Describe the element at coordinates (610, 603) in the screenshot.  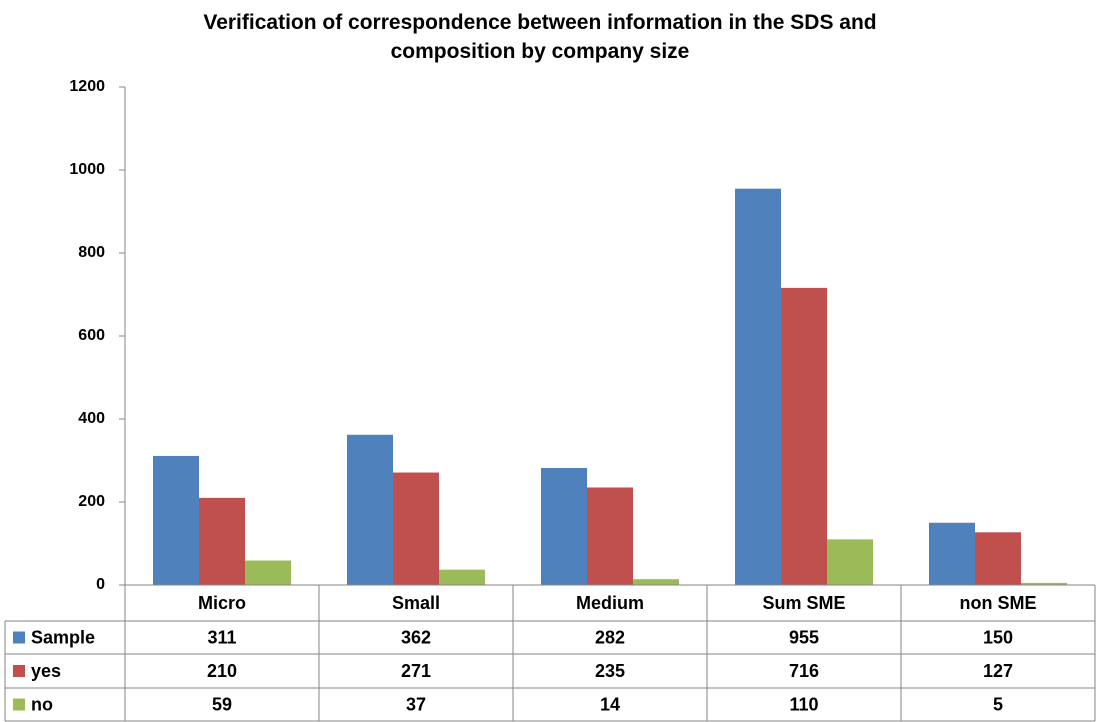
I see `x-tick-label: Medium` at that location.